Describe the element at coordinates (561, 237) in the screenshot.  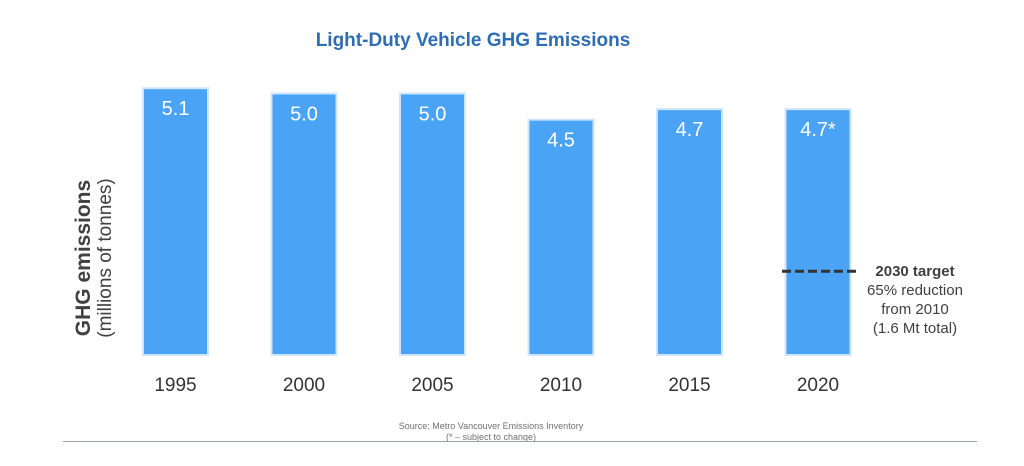
I see `bar-2010` at that location.